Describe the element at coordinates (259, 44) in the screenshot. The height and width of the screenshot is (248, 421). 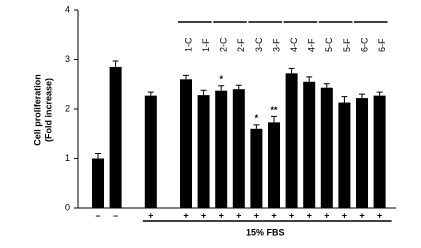
I see `sample-label: 3-C` at that location.